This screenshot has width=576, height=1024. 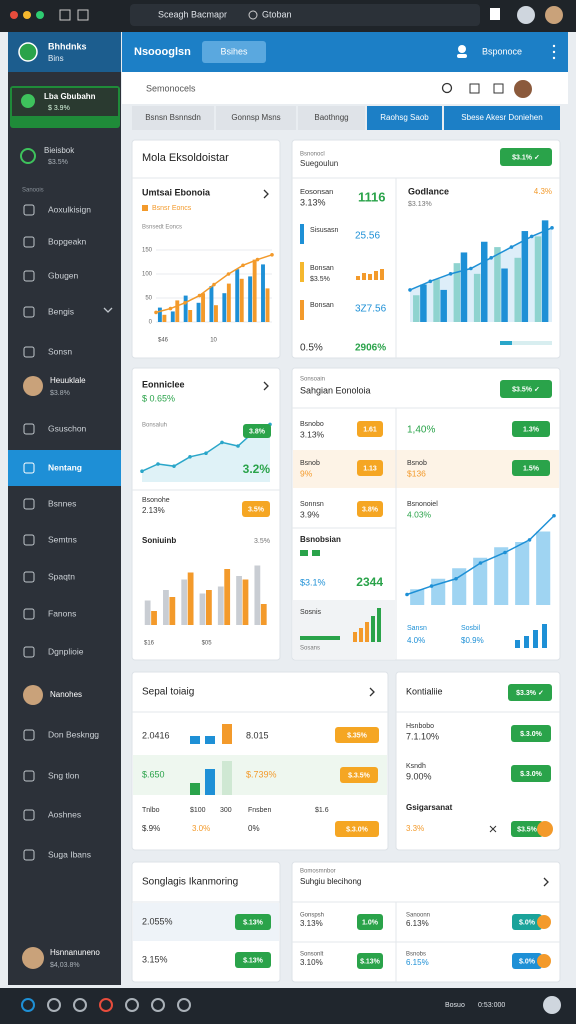 I want to click on task-time: 0:53:000, so click(x=491, y=1005).